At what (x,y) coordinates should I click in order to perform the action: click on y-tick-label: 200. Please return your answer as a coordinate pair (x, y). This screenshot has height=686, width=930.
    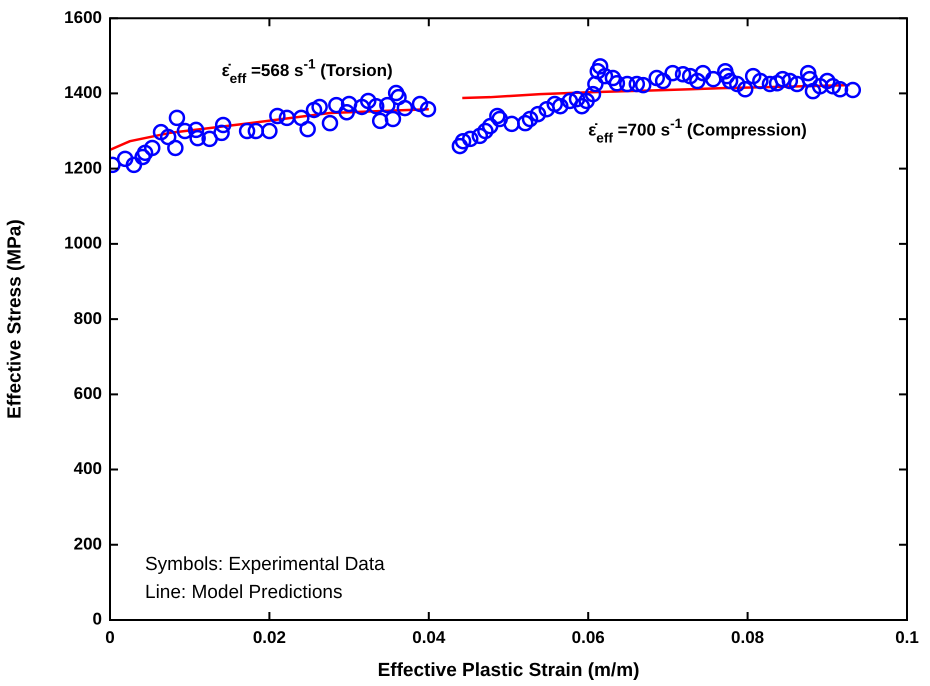
    Looking at the image, I should click on (88, 544).